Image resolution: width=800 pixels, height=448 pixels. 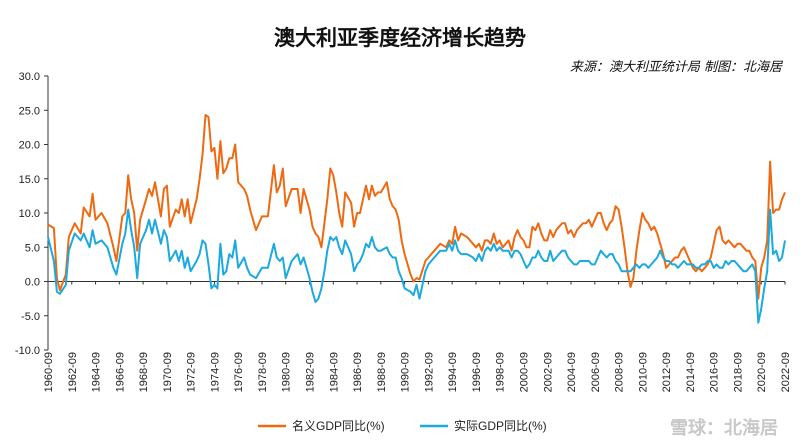 What do you see at coordinates (168, 372) in the screenshot?
I see `x-tick-label: 1970-09` at bounding box center [168, 372].